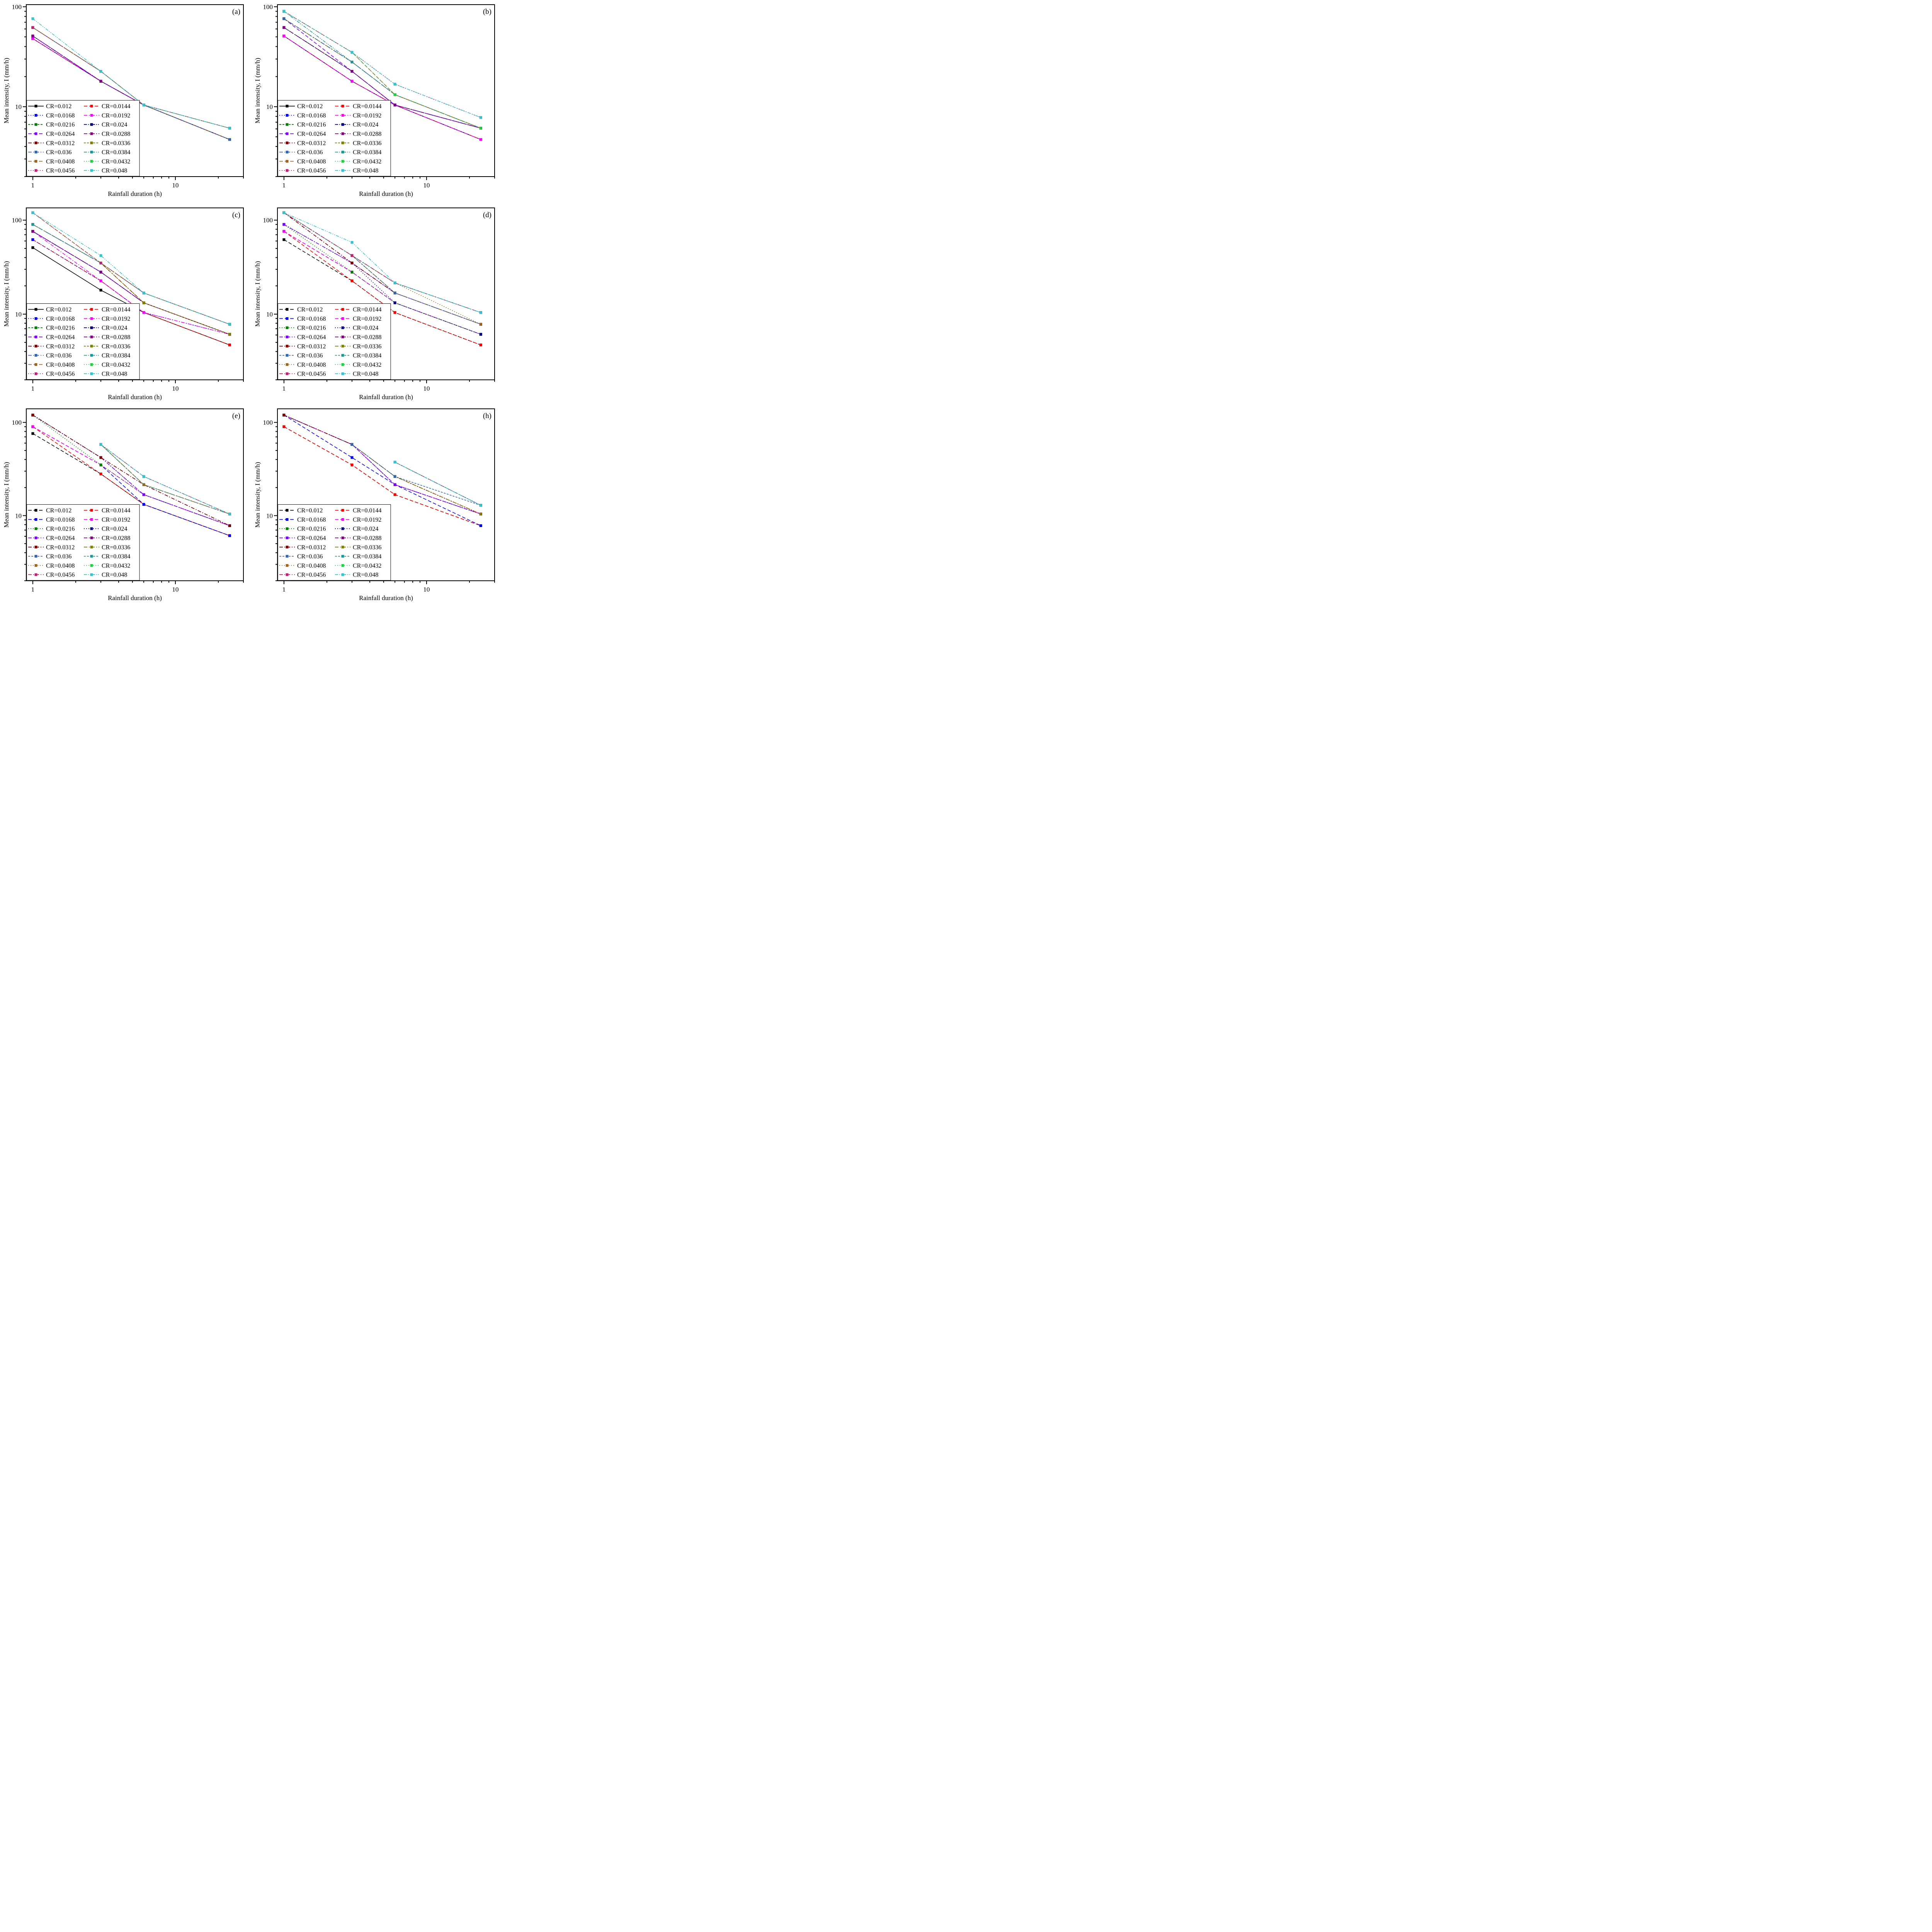 The image size is (1932, 1932). What do you see at coordinates (33, 185) in the screenshot?
I see `x-tick-label: 1` at bounding box center [33, 185].